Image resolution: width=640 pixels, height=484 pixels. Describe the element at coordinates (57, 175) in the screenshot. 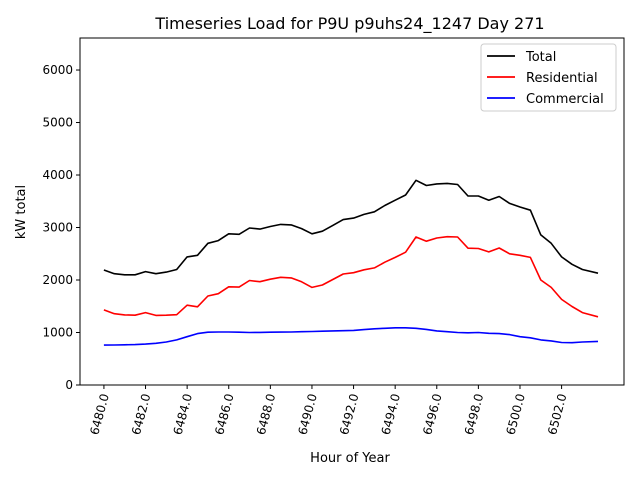

I see `y-tick-label: 4000` at that location.